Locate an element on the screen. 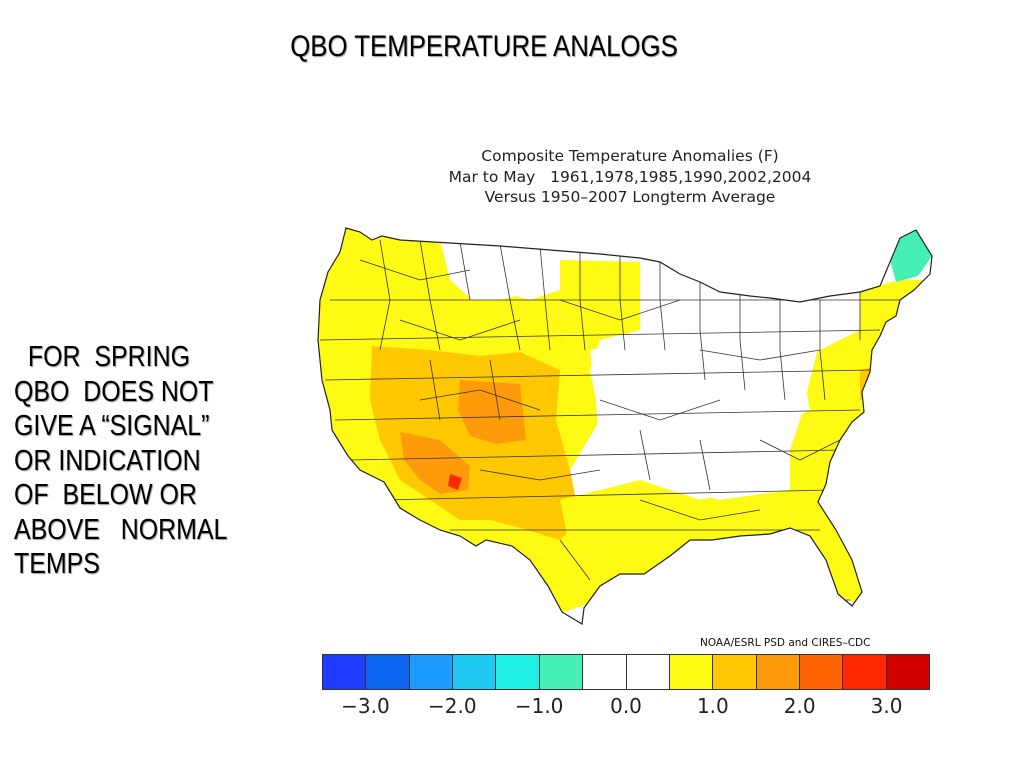  legend-tick-label: 0.0 is located at coordinates (626, 706).